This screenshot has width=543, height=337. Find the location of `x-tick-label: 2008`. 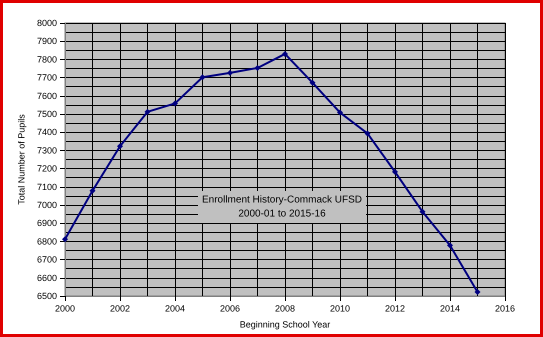

x-tick-label: 2008 is located at coordinates (285, 309).